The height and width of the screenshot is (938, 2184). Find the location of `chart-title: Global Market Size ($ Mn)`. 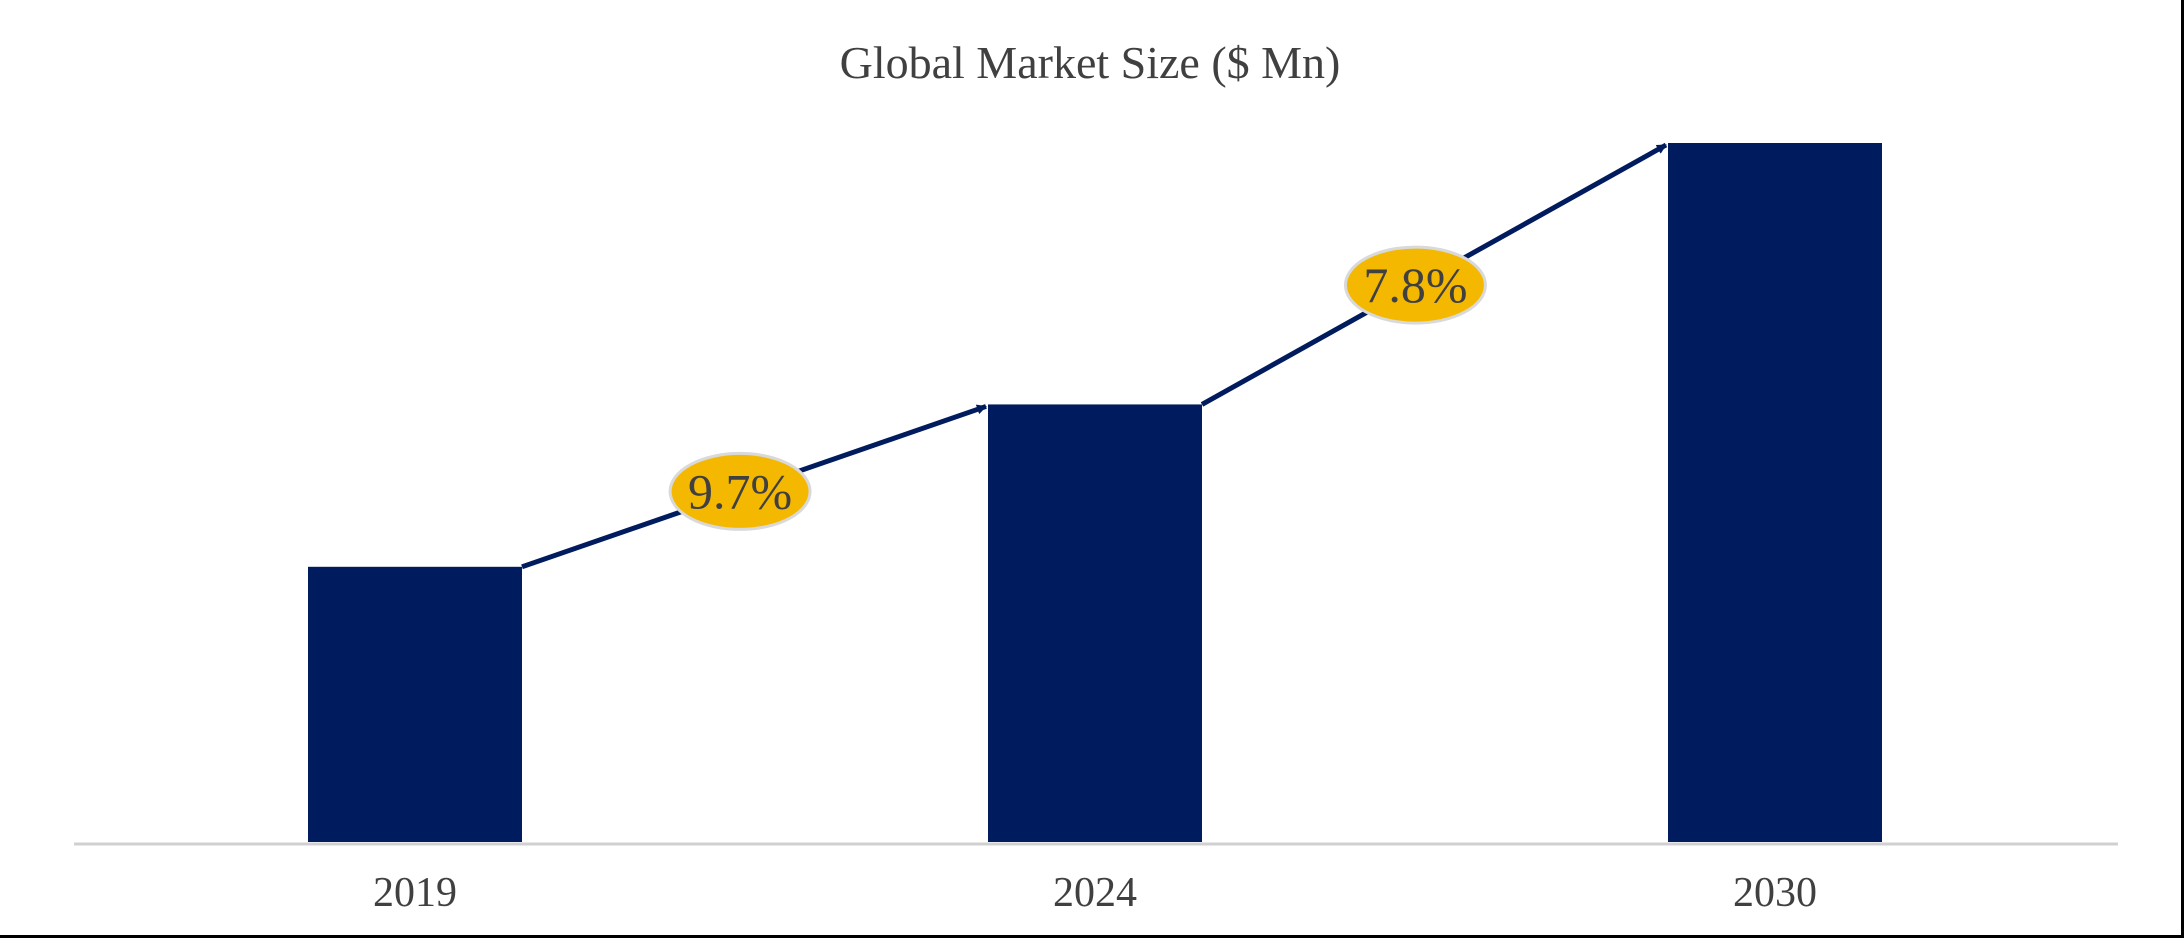

chart-title: Global Market Size ($ Mn) is located at coordinates (1090, 62).